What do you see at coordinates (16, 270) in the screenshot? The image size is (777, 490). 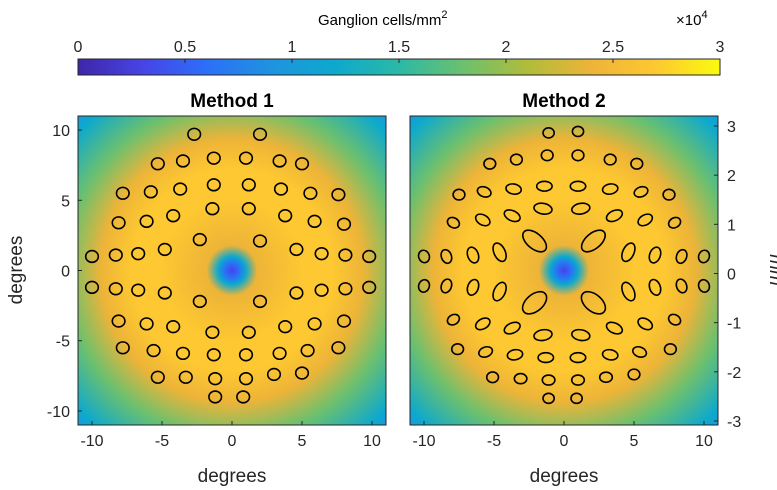 I see `y-axis-label: degrees` at bounding box center [16, 270].